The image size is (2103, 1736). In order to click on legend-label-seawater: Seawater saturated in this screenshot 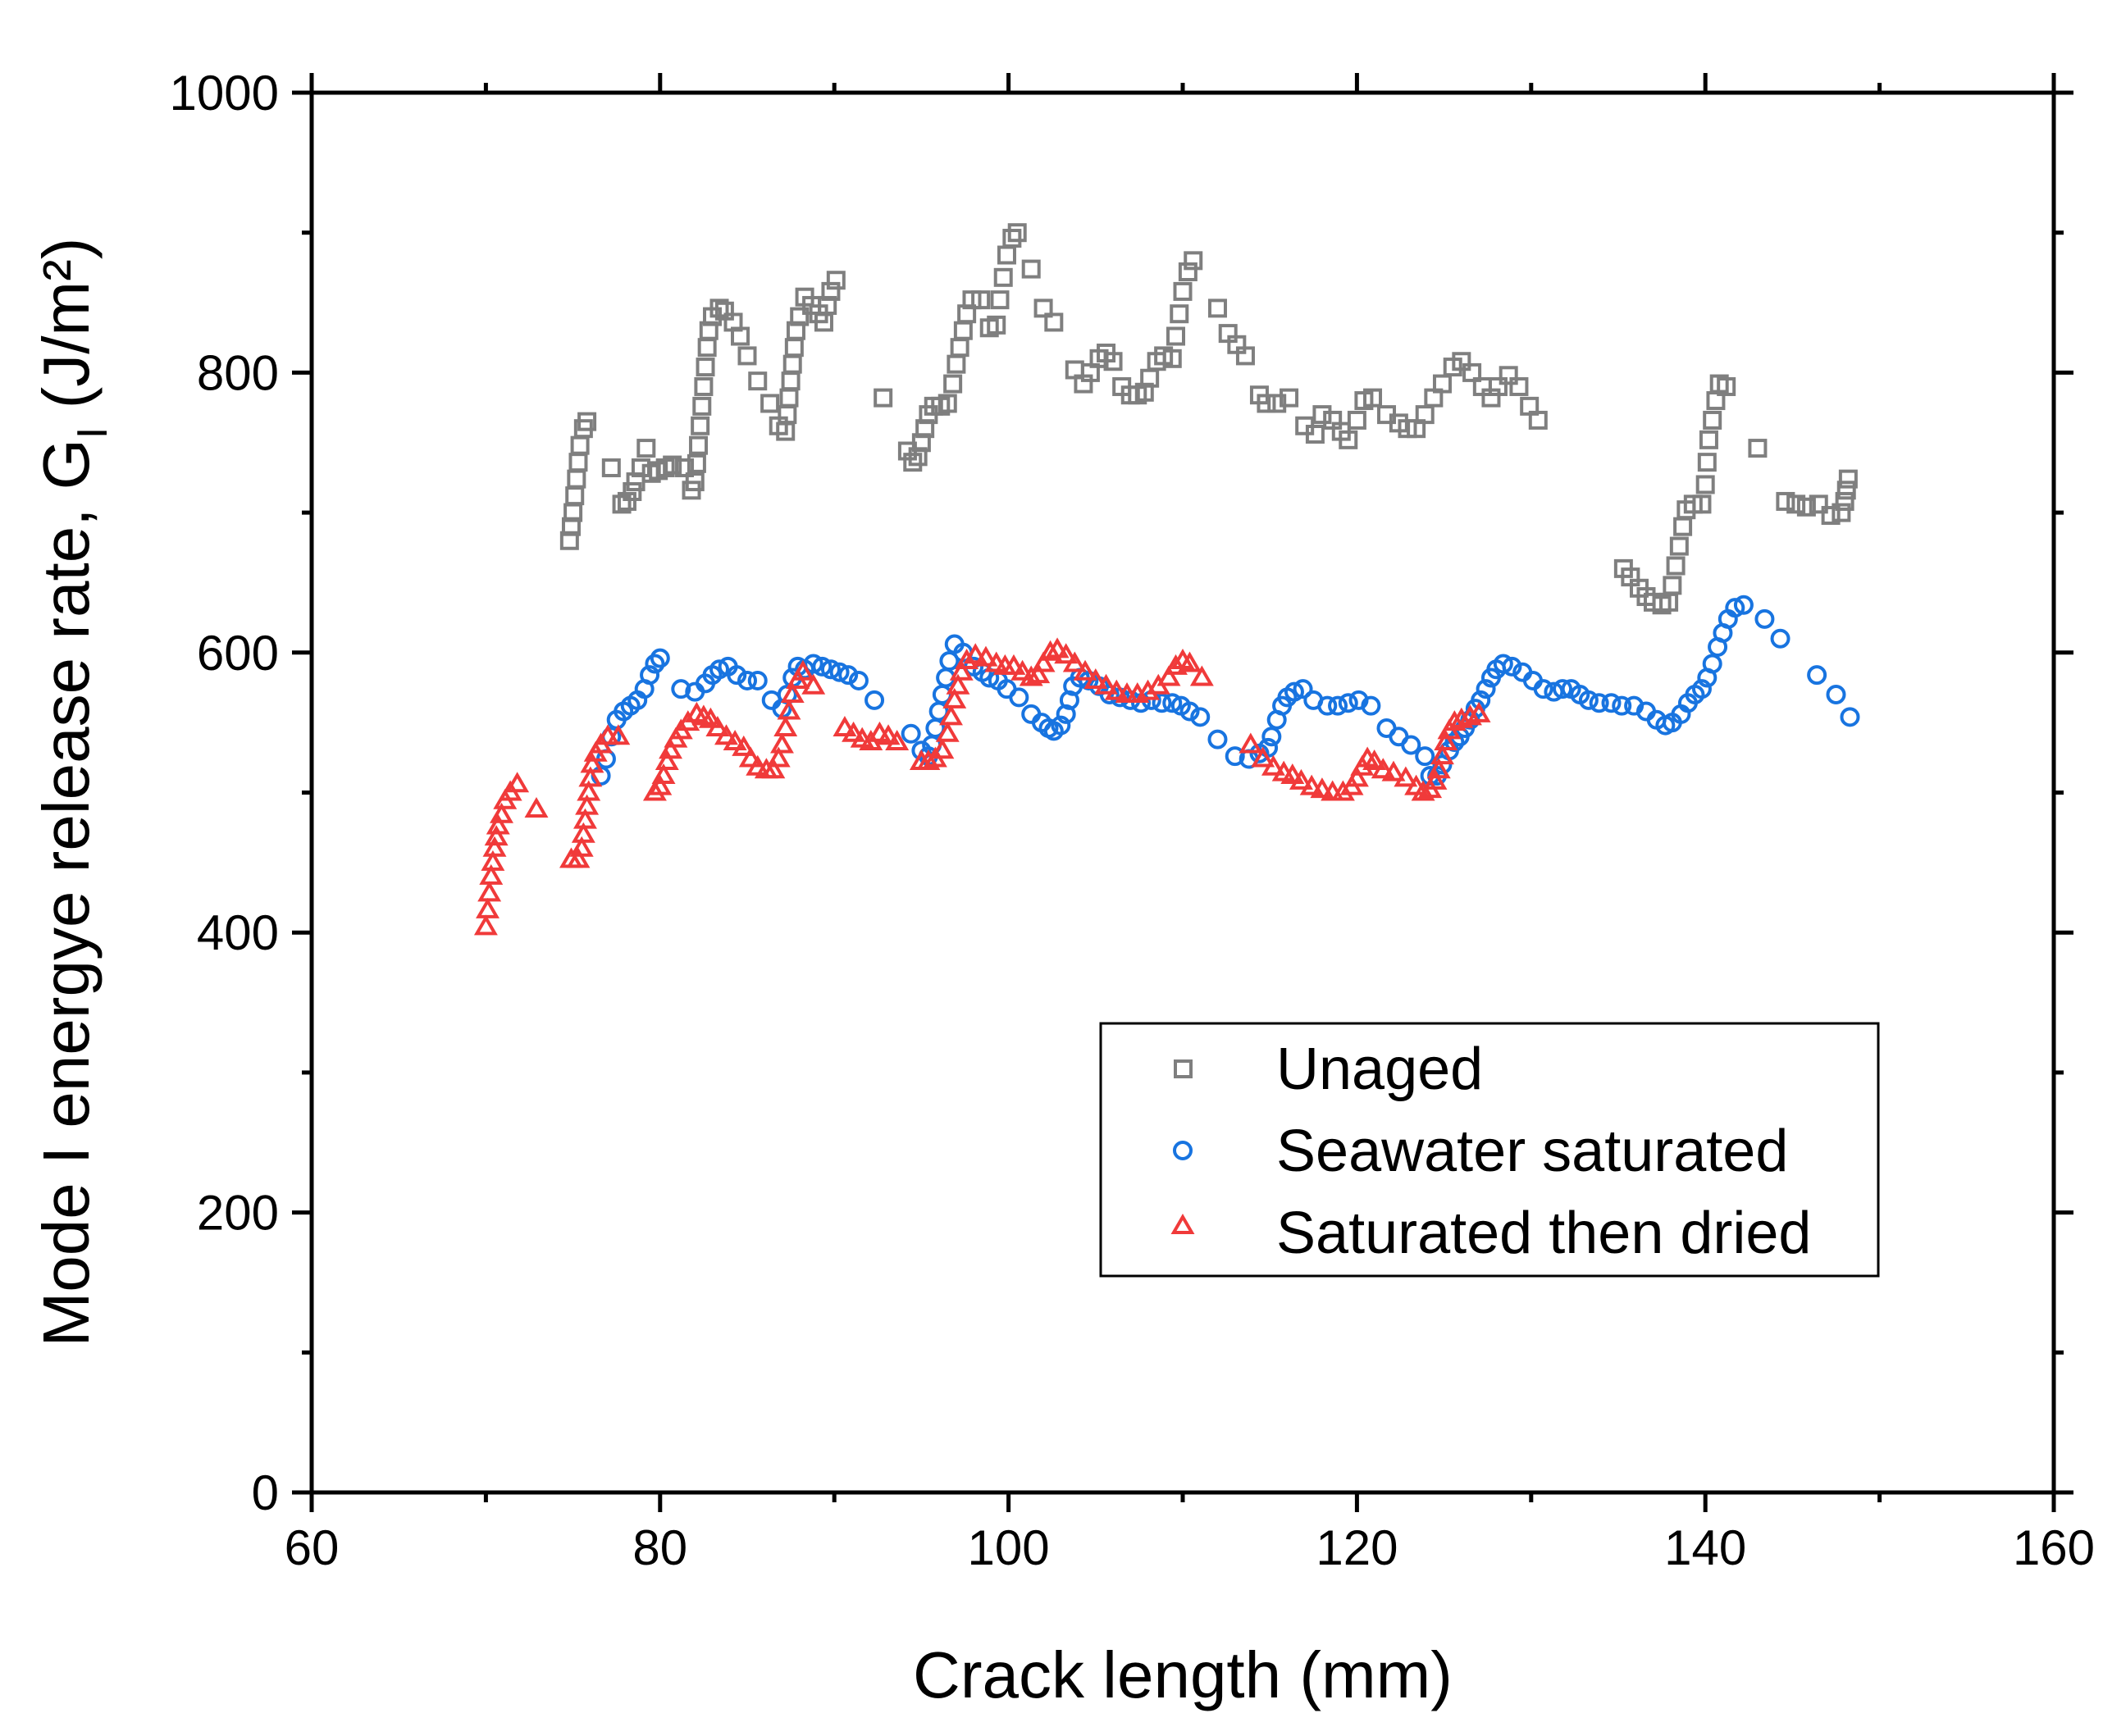, I will do `click(1532, 1151)`.